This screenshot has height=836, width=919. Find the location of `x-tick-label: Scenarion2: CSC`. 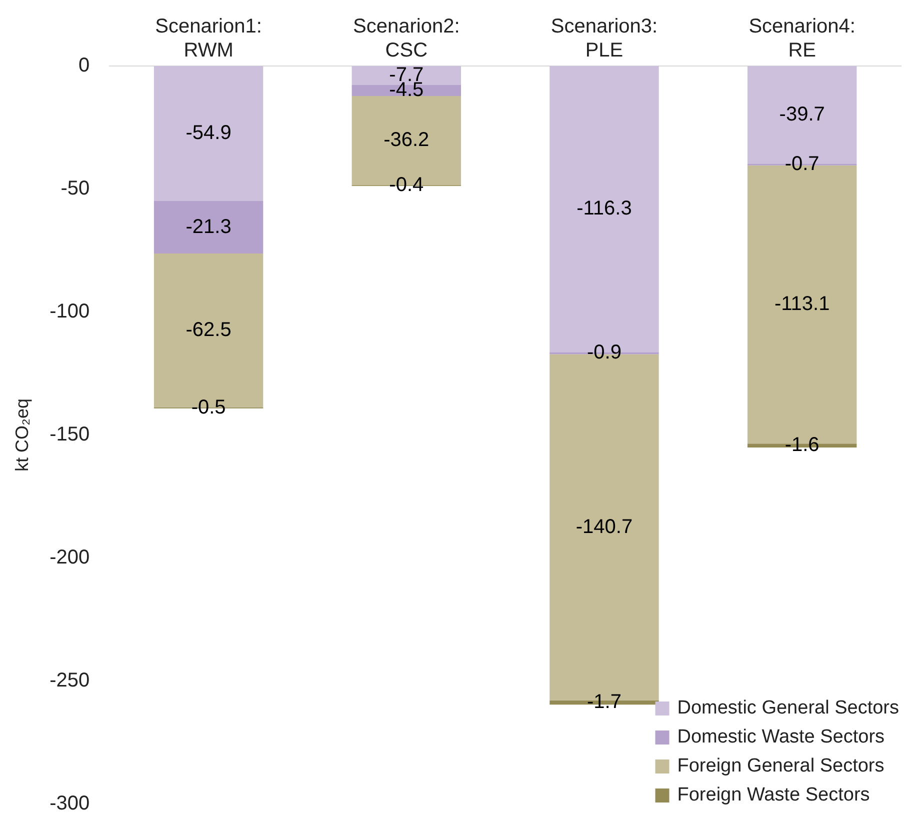

x-tick-label: Scenarion2: CSC is located at coordinates (406, 39).